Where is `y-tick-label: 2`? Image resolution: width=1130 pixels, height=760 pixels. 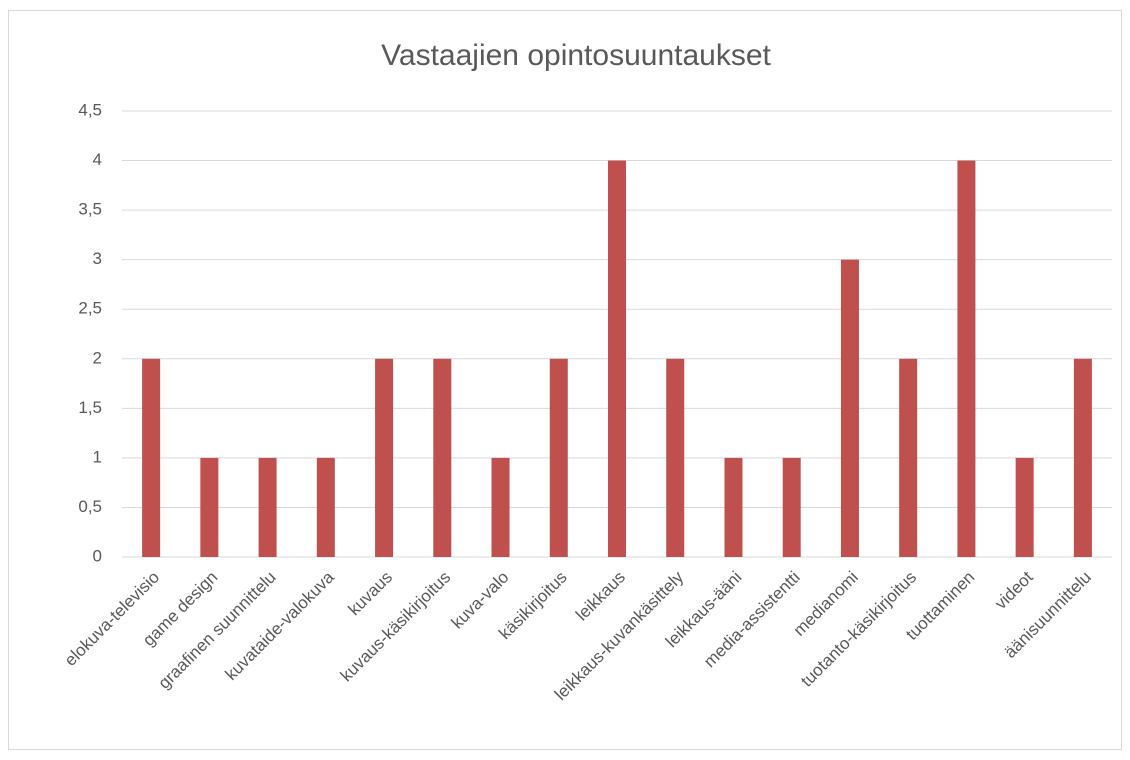
y-tick-label: 2 is located at coordinates (97, 357).